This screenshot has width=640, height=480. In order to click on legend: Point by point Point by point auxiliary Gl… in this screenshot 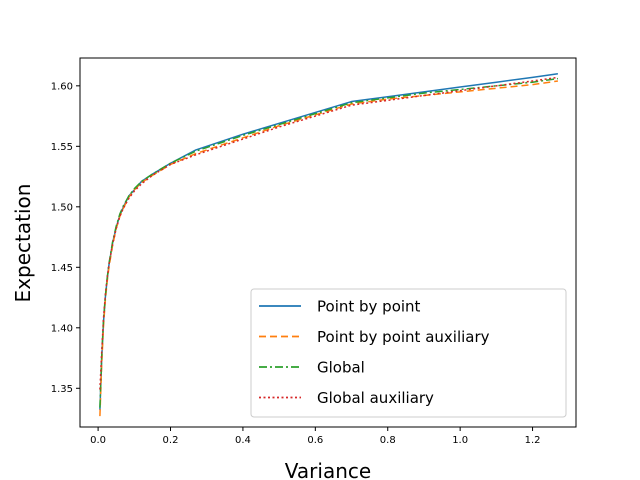, I will do `click(408, 353)`.